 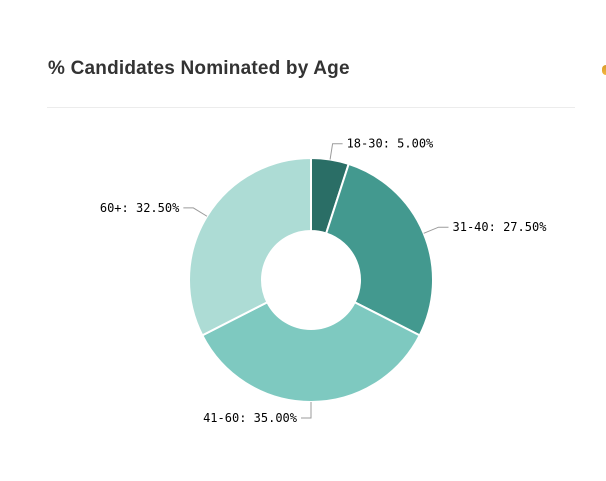 I want to click on slice-label: 60+: 32.50%, so click(x=140, y=208).